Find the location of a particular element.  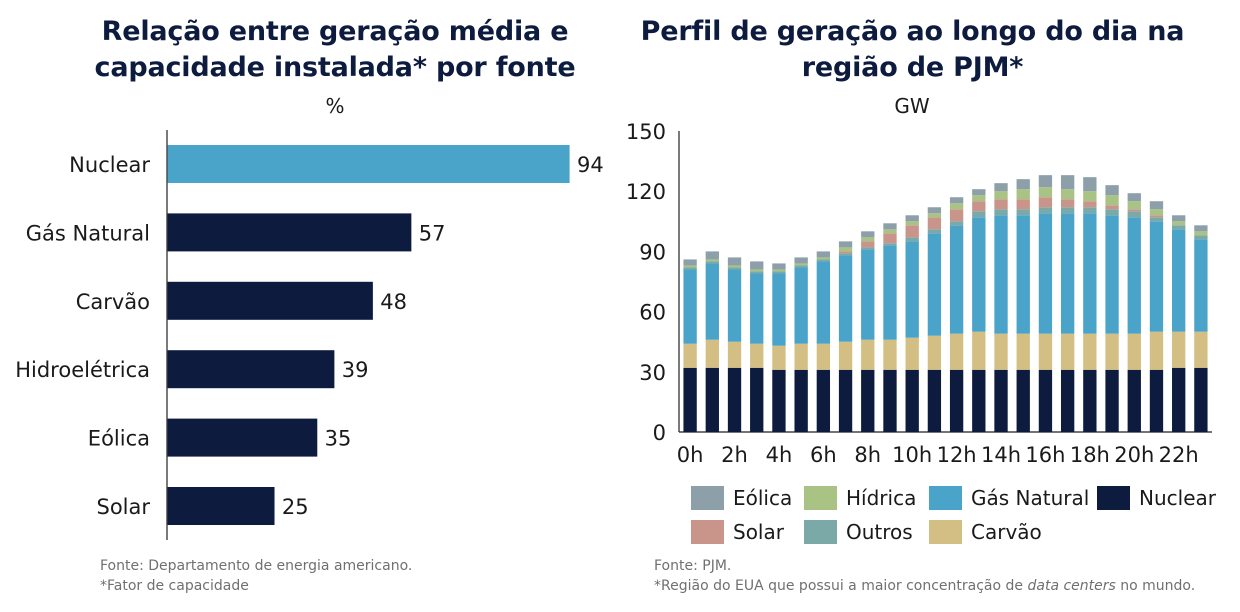

right-note-after: no mundo. is located at coordinates (1155, 586).